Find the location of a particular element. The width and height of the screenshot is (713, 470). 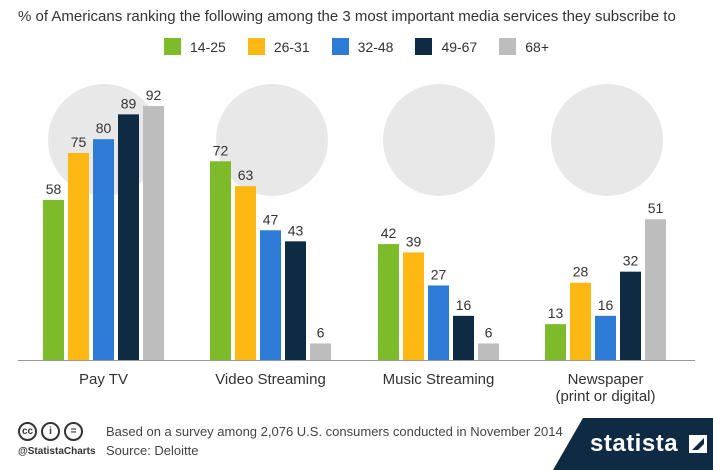

source-note: Source: Deloitte is located at coordinates (152, 450).